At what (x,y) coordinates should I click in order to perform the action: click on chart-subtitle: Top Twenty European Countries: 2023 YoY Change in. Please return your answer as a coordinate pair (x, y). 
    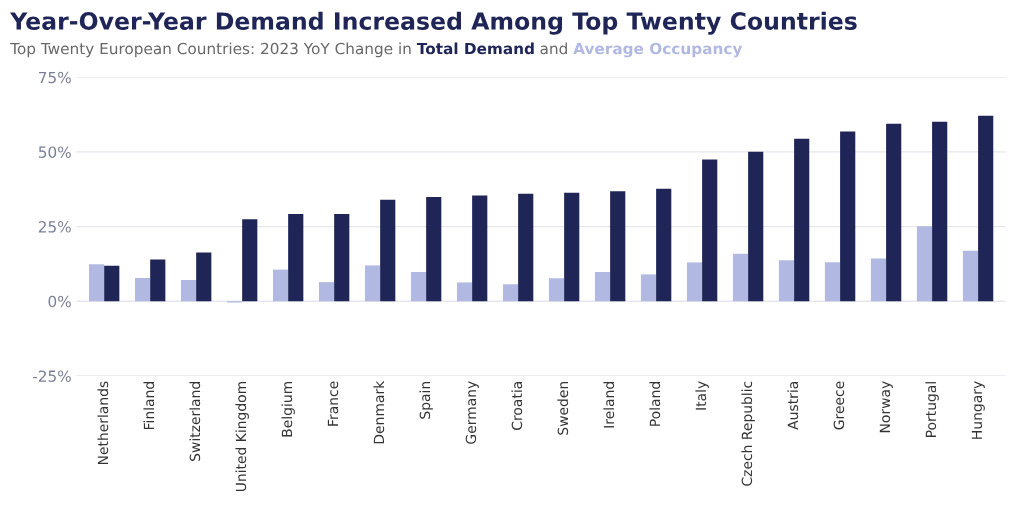
    Looking at the image, I should click on (210, 50).